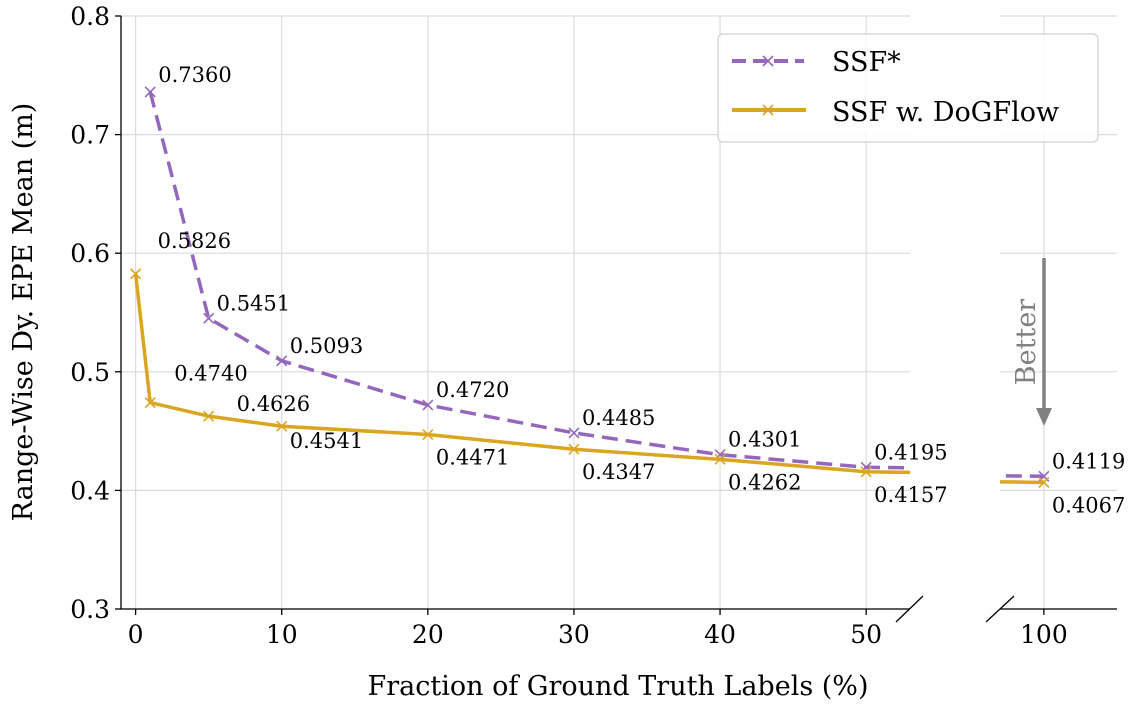 This screenshot has height=710, width=1144. I want to click on y-tick-label: 0.8, so click(90, 16).